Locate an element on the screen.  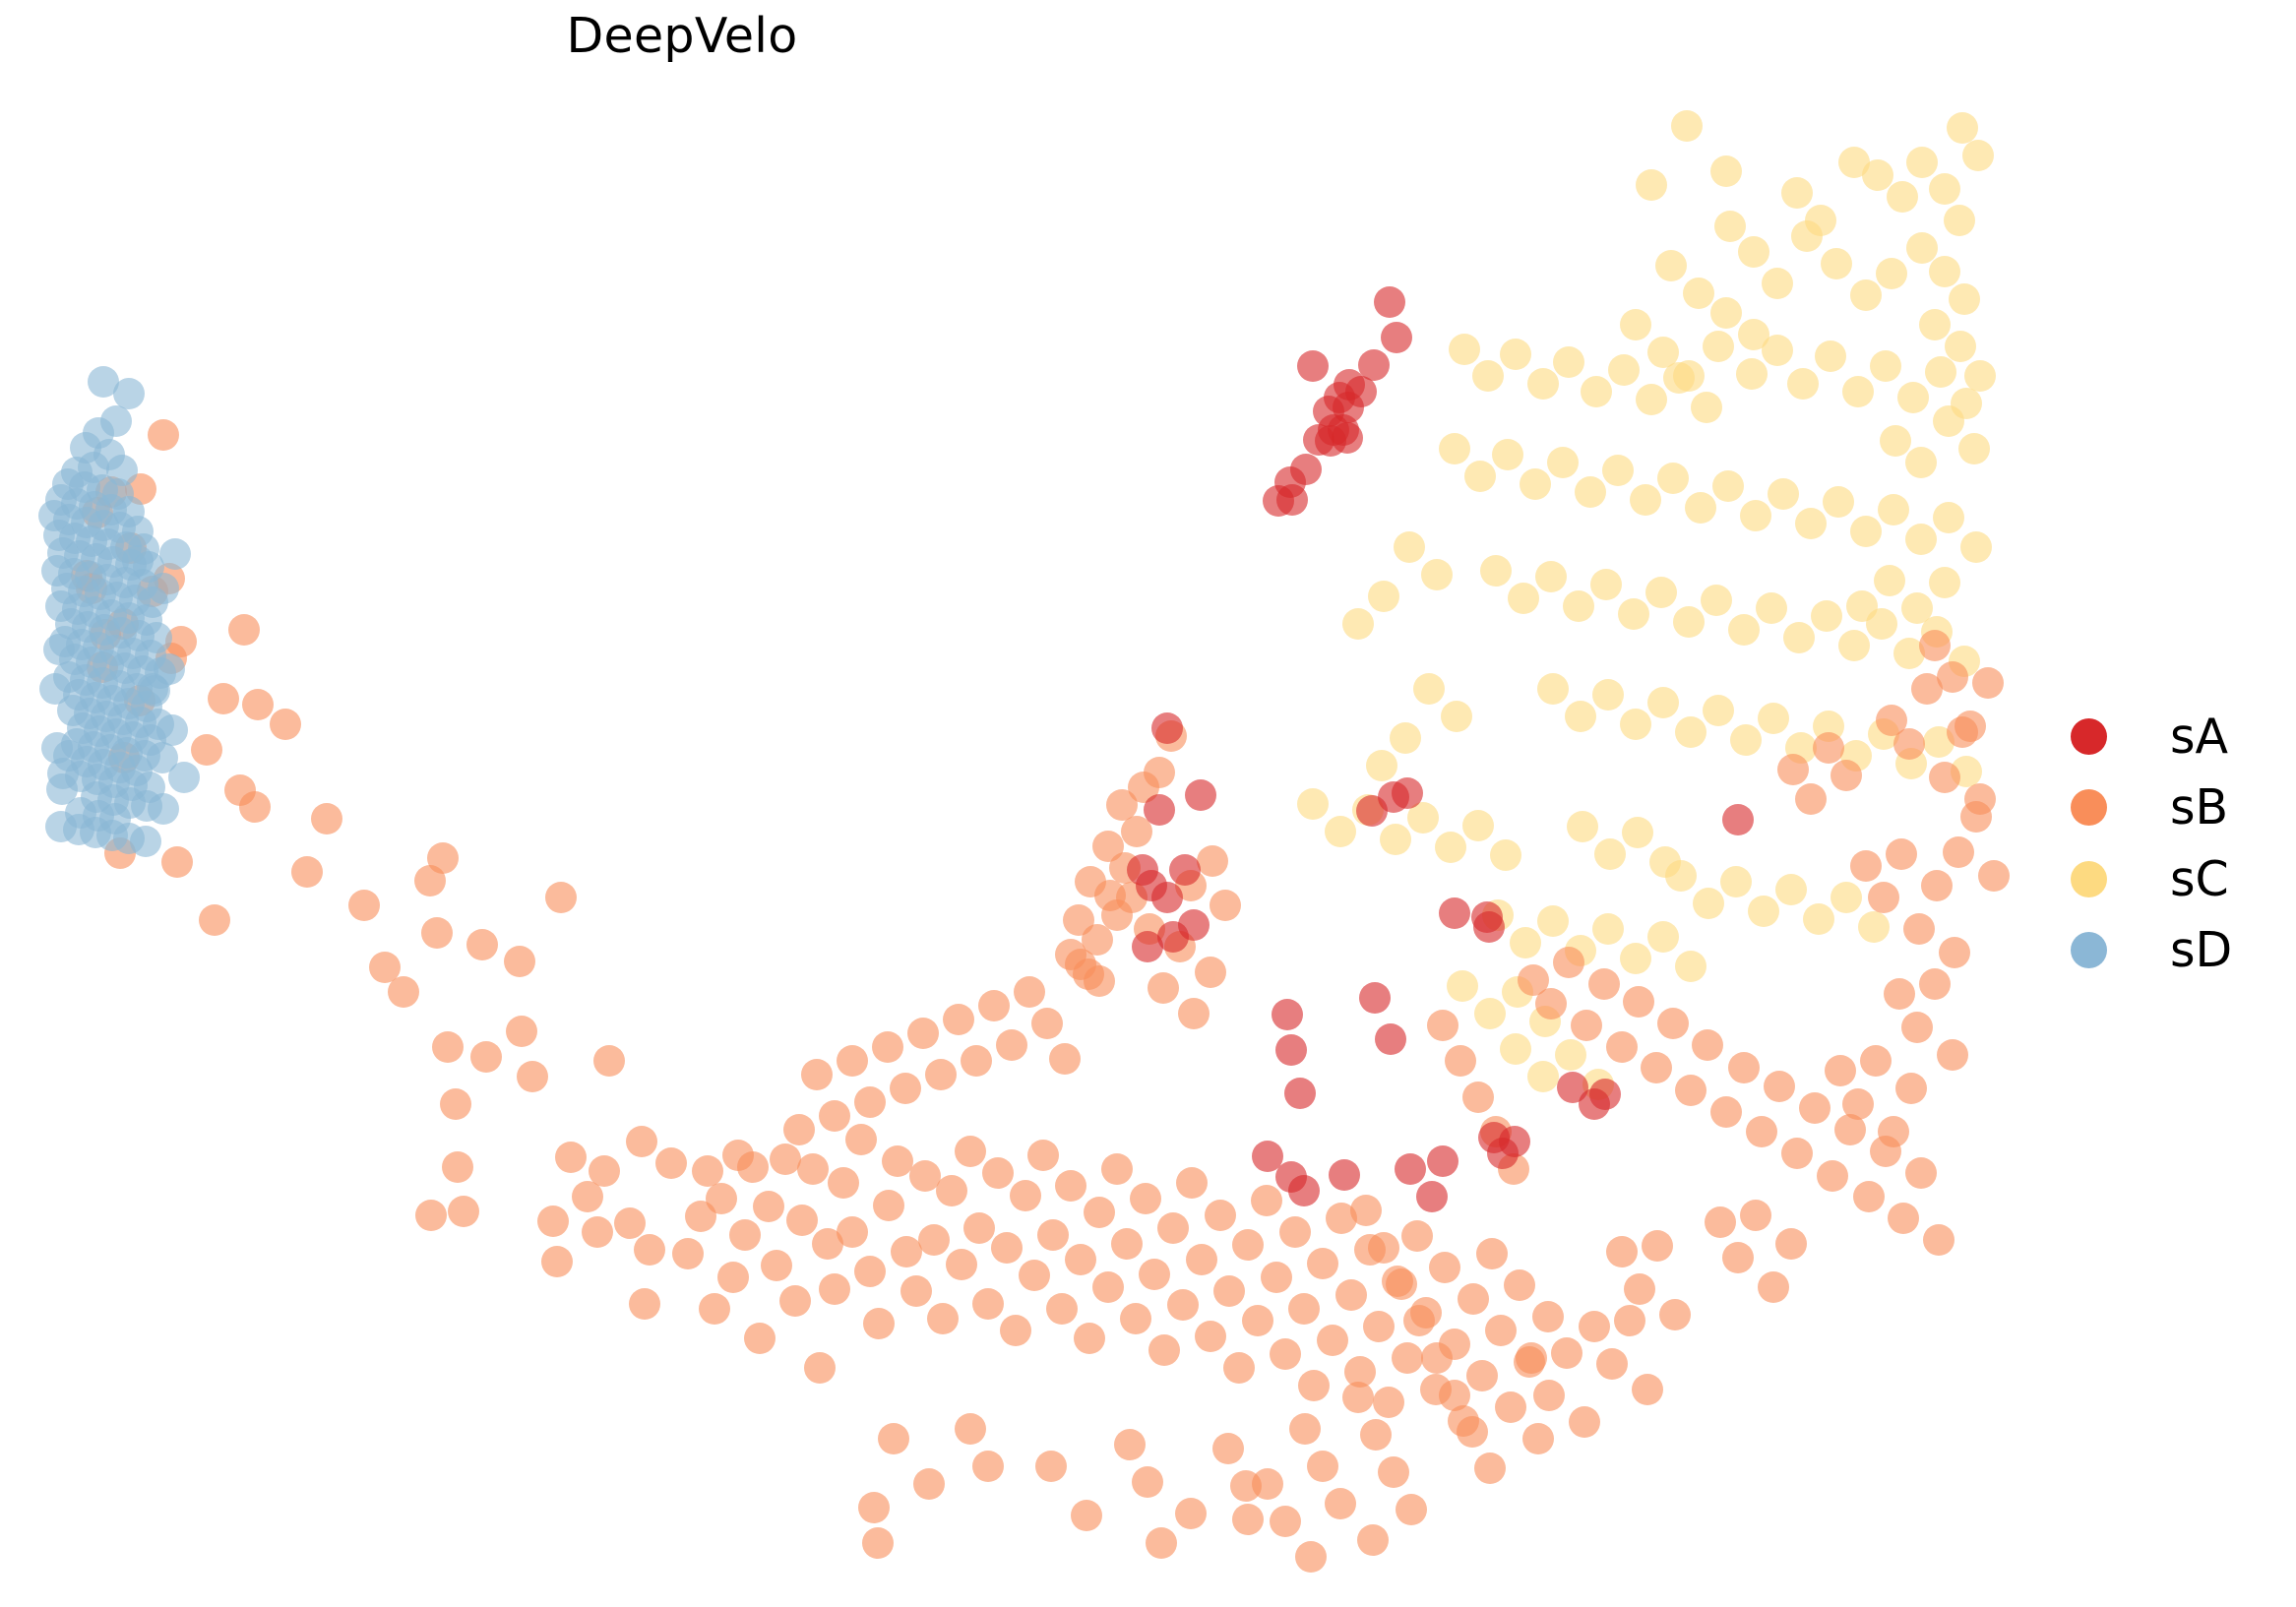
legend-item-sD: sD is located at coordinates (2177, 951).